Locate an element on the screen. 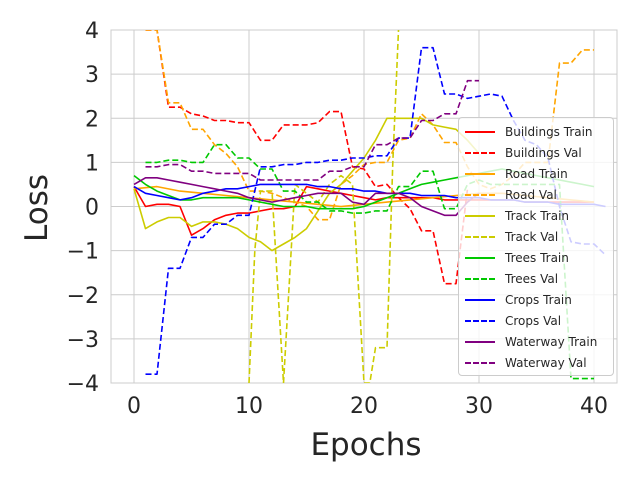 This screenshot has width=640, height=480. legend-entry: Crops Val is located at coordinates (539, 320).